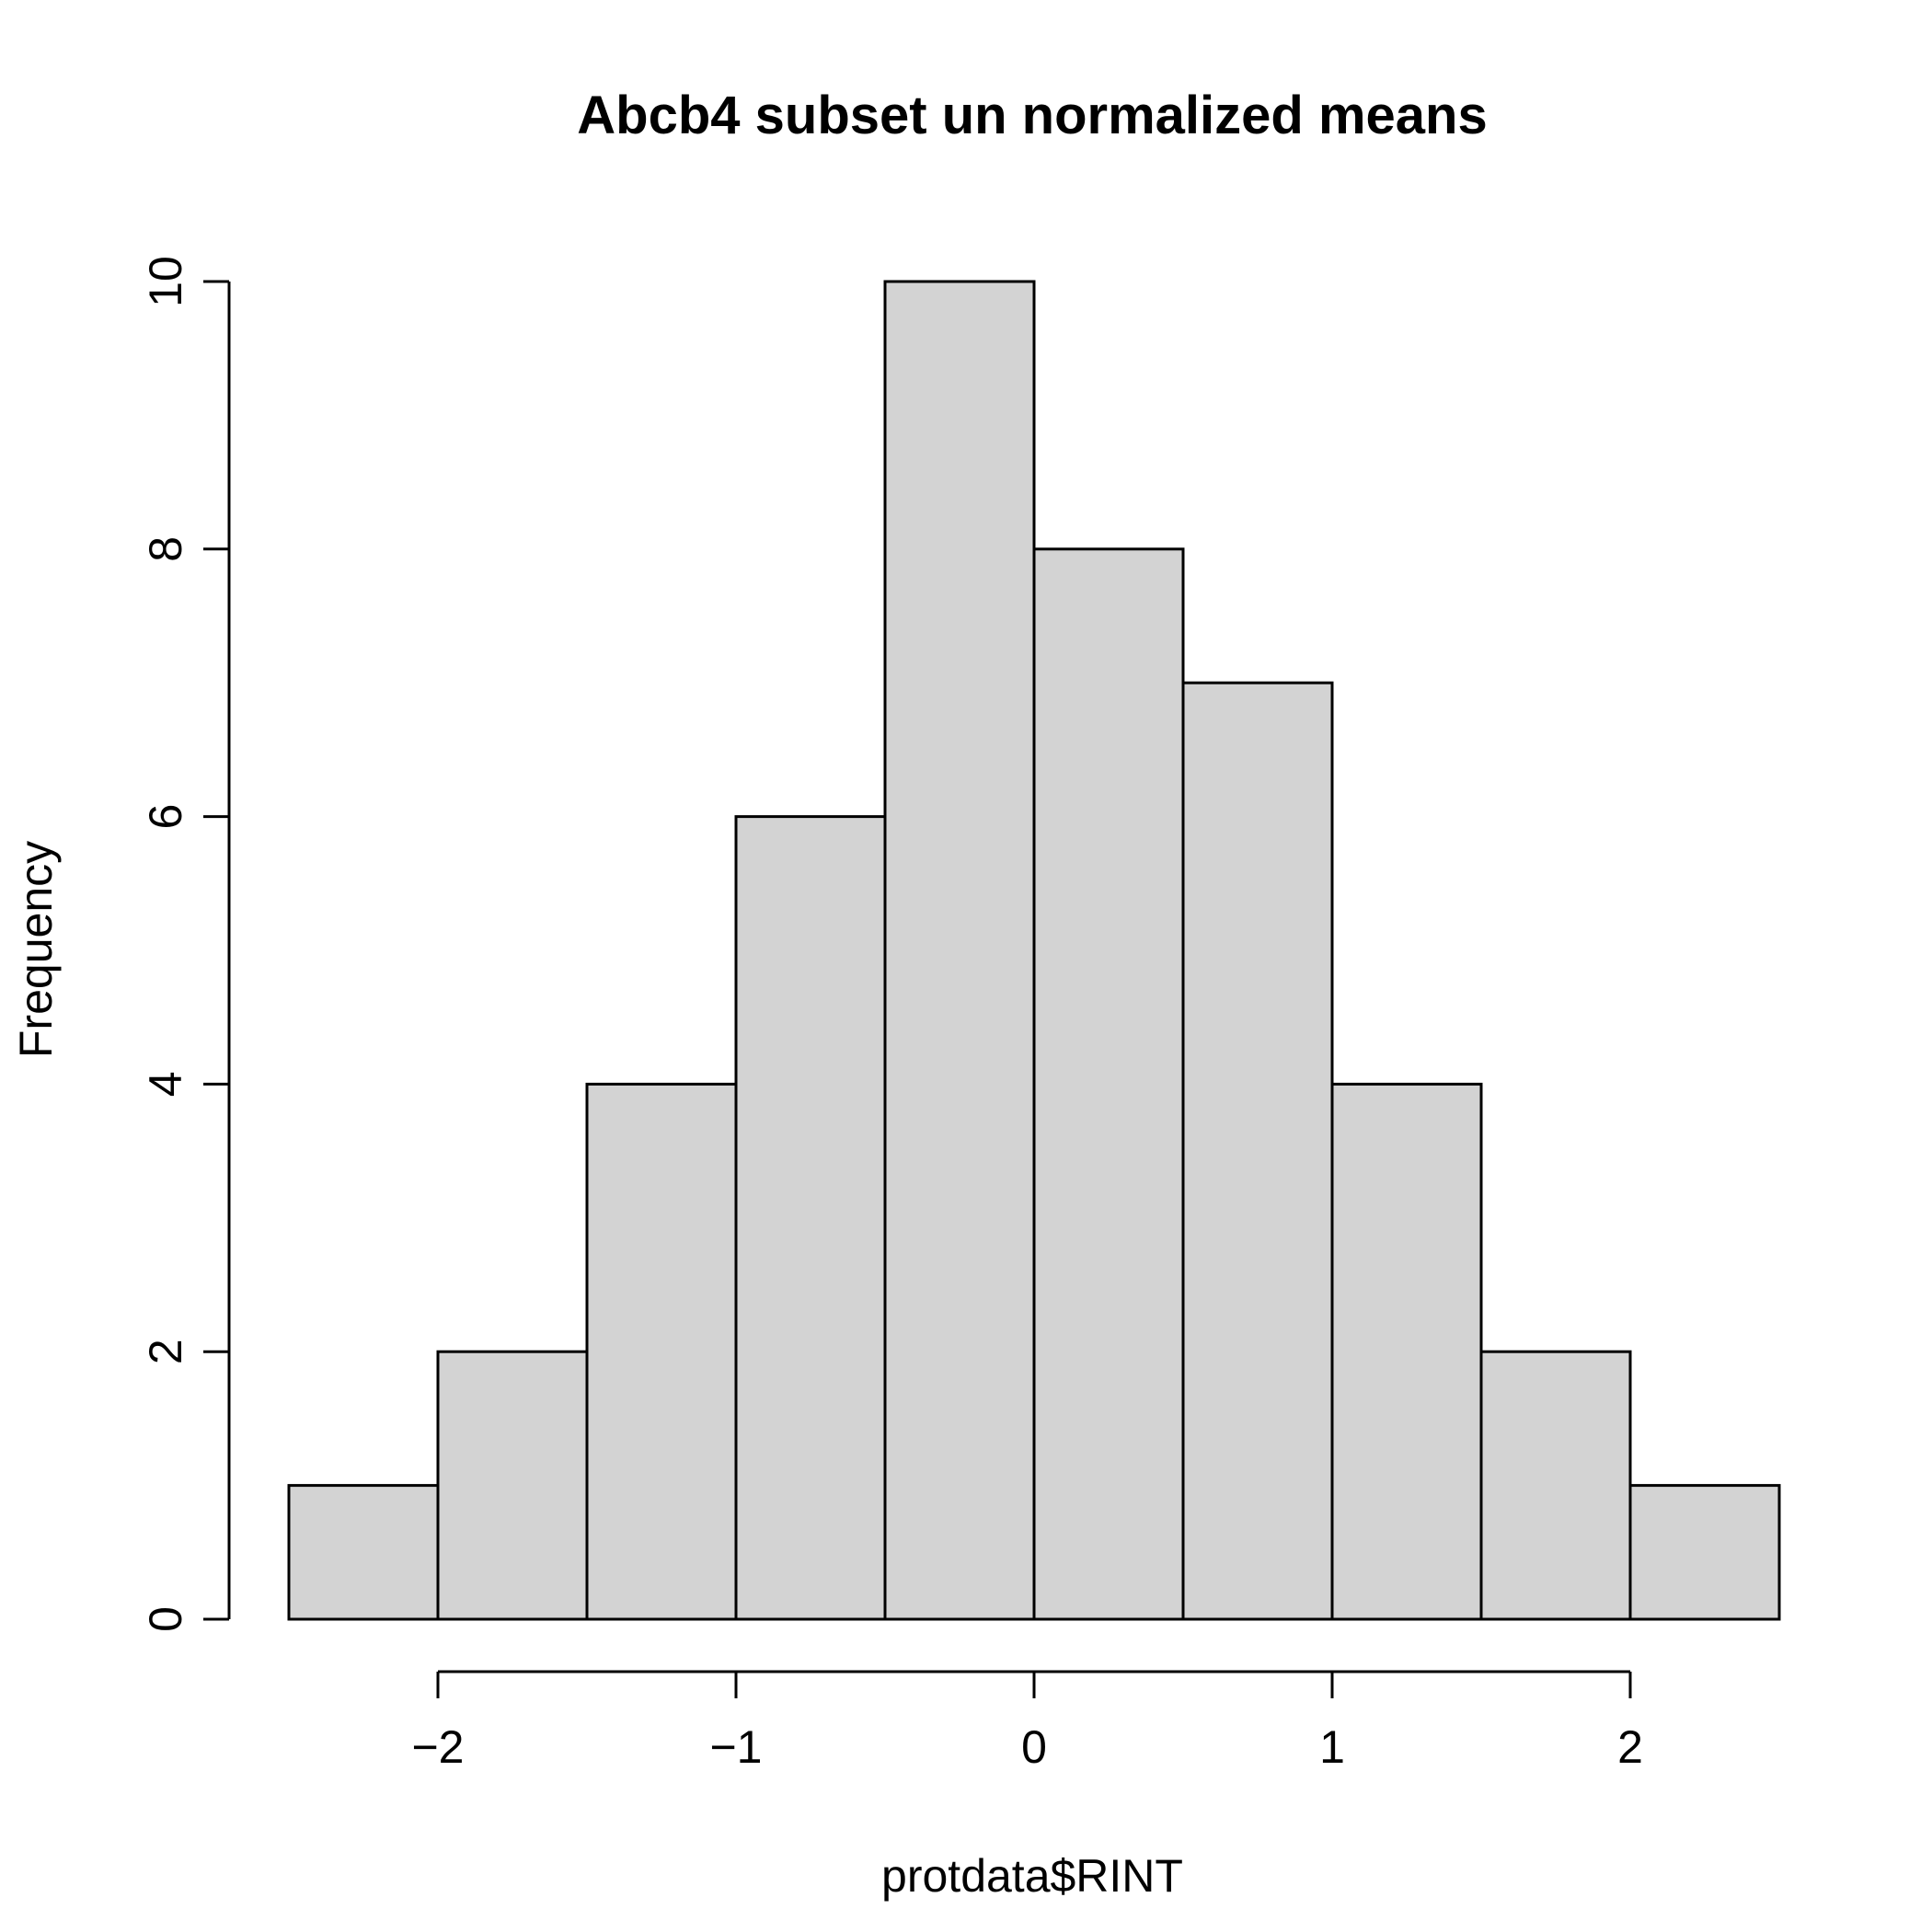  What do you see at coordinates (1032, 1876) in the screenshot?
I see `x-axis-label: protdata$RINT` at bounding box center [1032, 1876].